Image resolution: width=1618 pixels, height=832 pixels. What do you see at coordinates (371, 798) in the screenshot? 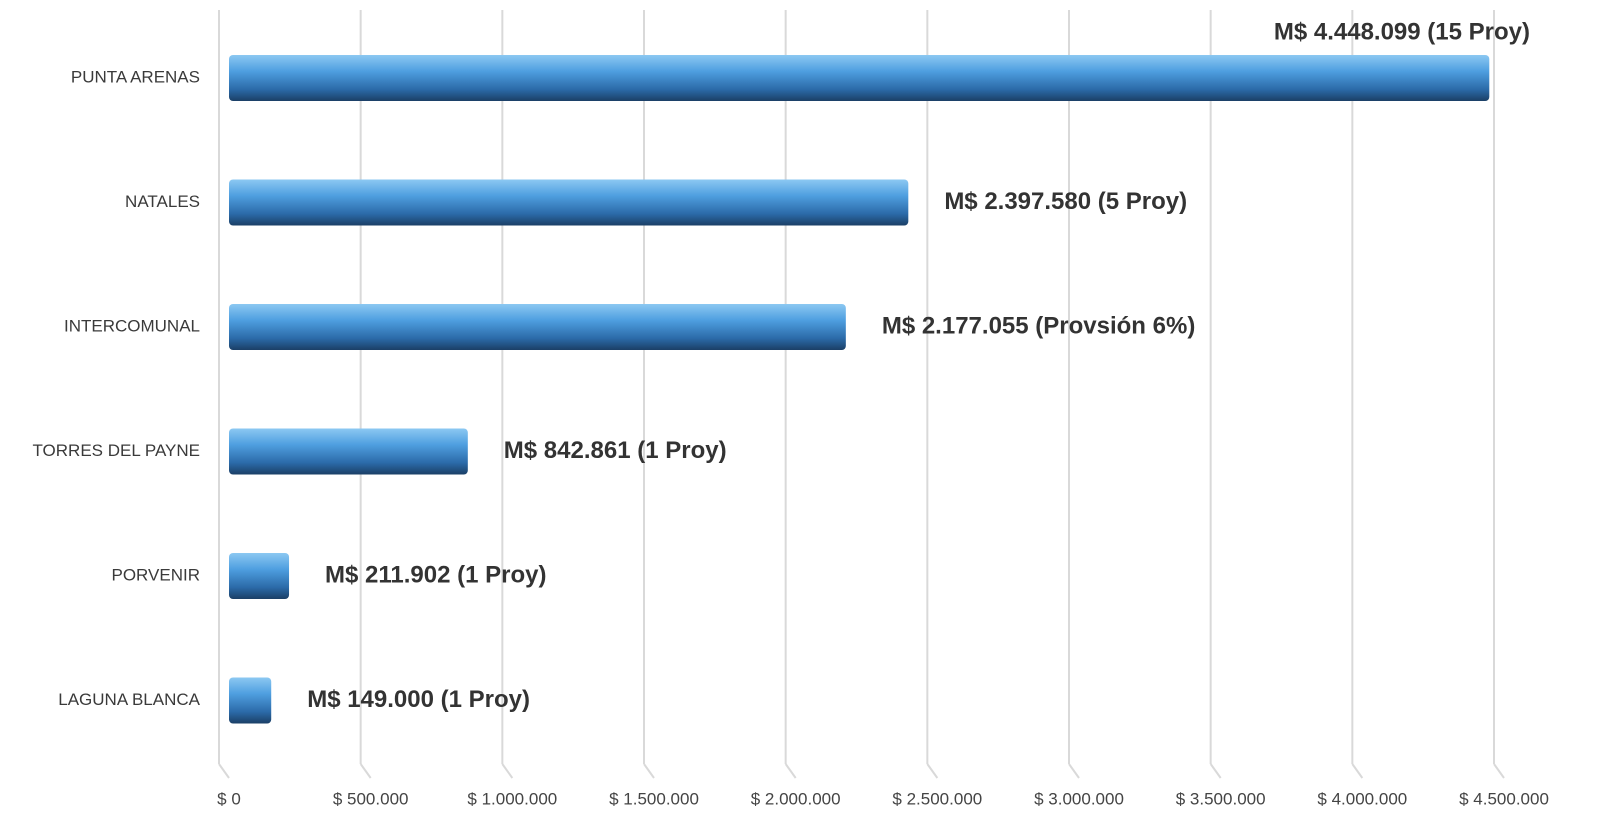
I see `x-tick-label: $ 500.000` at bounding box center [371, 798].